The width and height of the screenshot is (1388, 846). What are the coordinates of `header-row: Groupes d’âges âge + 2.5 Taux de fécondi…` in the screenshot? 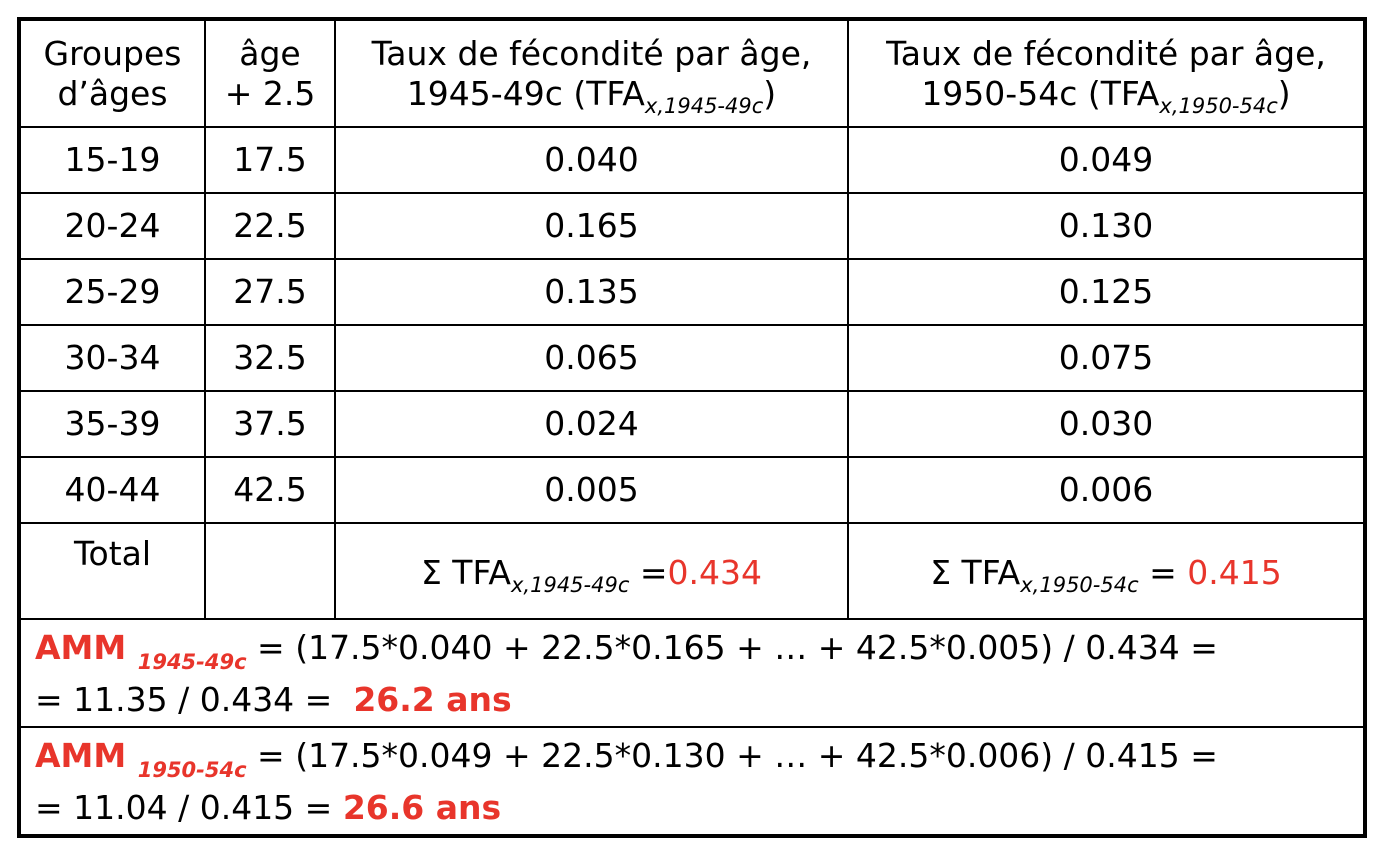 It's located at (692, 73).